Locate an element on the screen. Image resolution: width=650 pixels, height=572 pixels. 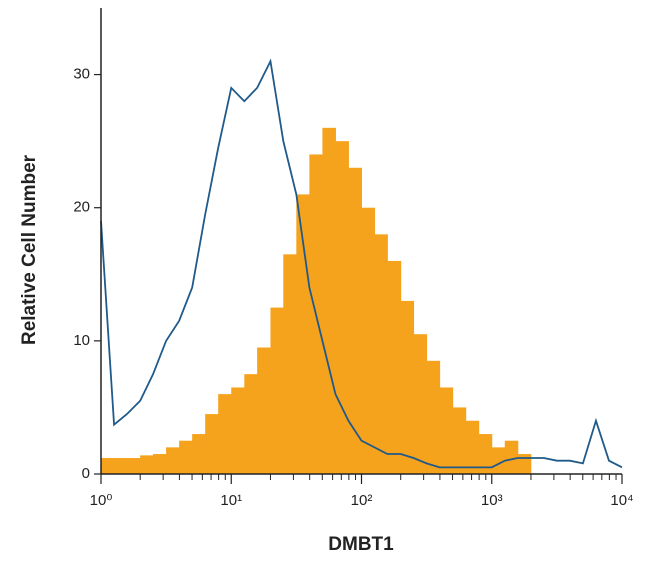
y-axis-label: Relative Cell Number is located at coordinates (29, 249).